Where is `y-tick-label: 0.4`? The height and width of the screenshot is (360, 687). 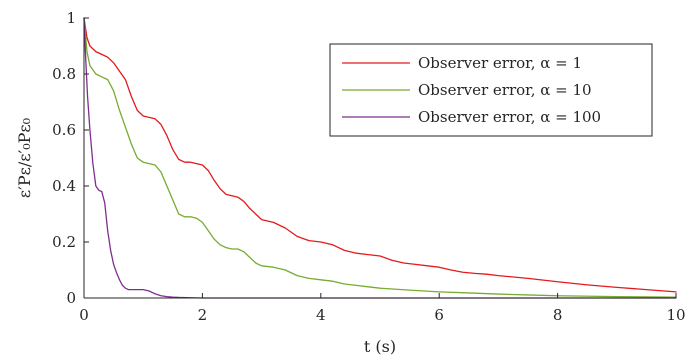
y-tick-label: 0.4 is located at coordinates (64, 186).